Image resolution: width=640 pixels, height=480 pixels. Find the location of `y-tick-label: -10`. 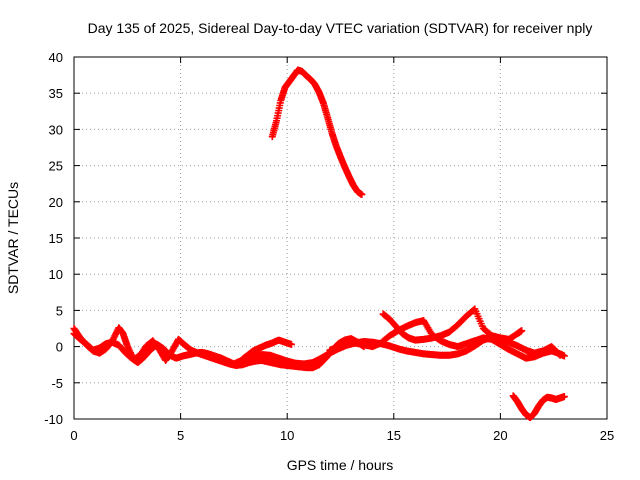

y-tick-label: -10 is located at coordinates (53, 419).